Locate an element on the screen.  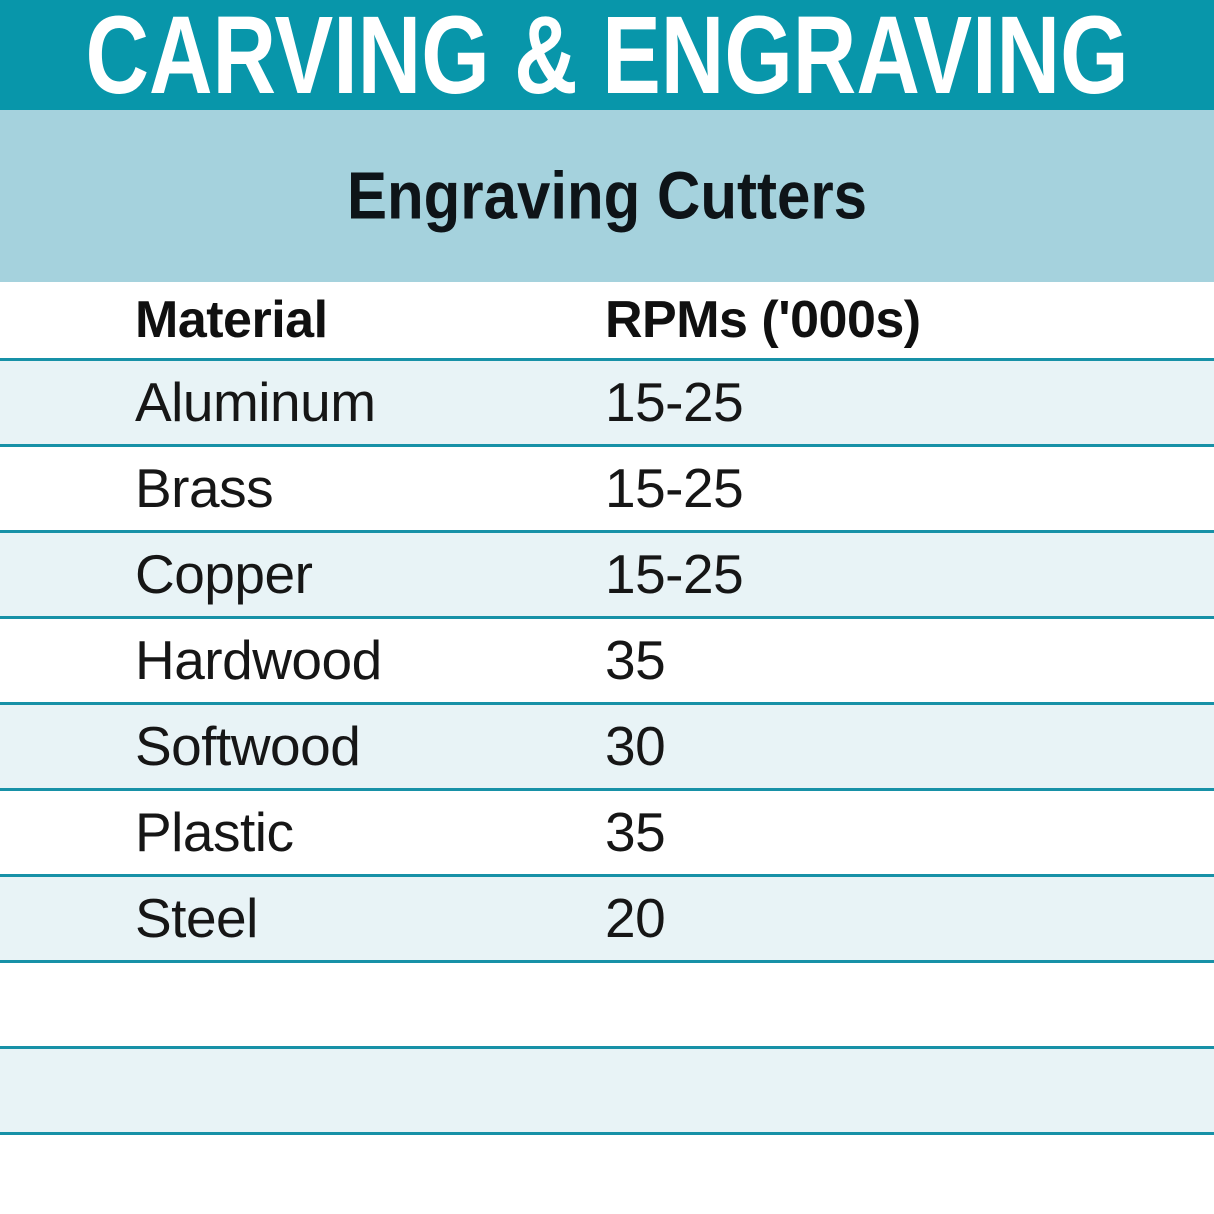
material-cell: Brass is located at coordinates (204, 488).